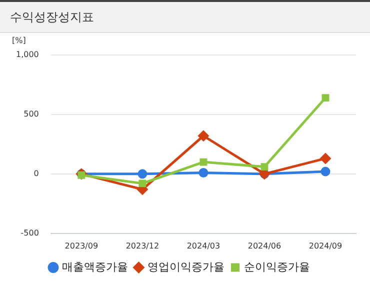 This screenshot has width=370, height=285. Describe the element at coordinates (29, 233) in the screenshot. I see `y-tick-label: -500` at that location.